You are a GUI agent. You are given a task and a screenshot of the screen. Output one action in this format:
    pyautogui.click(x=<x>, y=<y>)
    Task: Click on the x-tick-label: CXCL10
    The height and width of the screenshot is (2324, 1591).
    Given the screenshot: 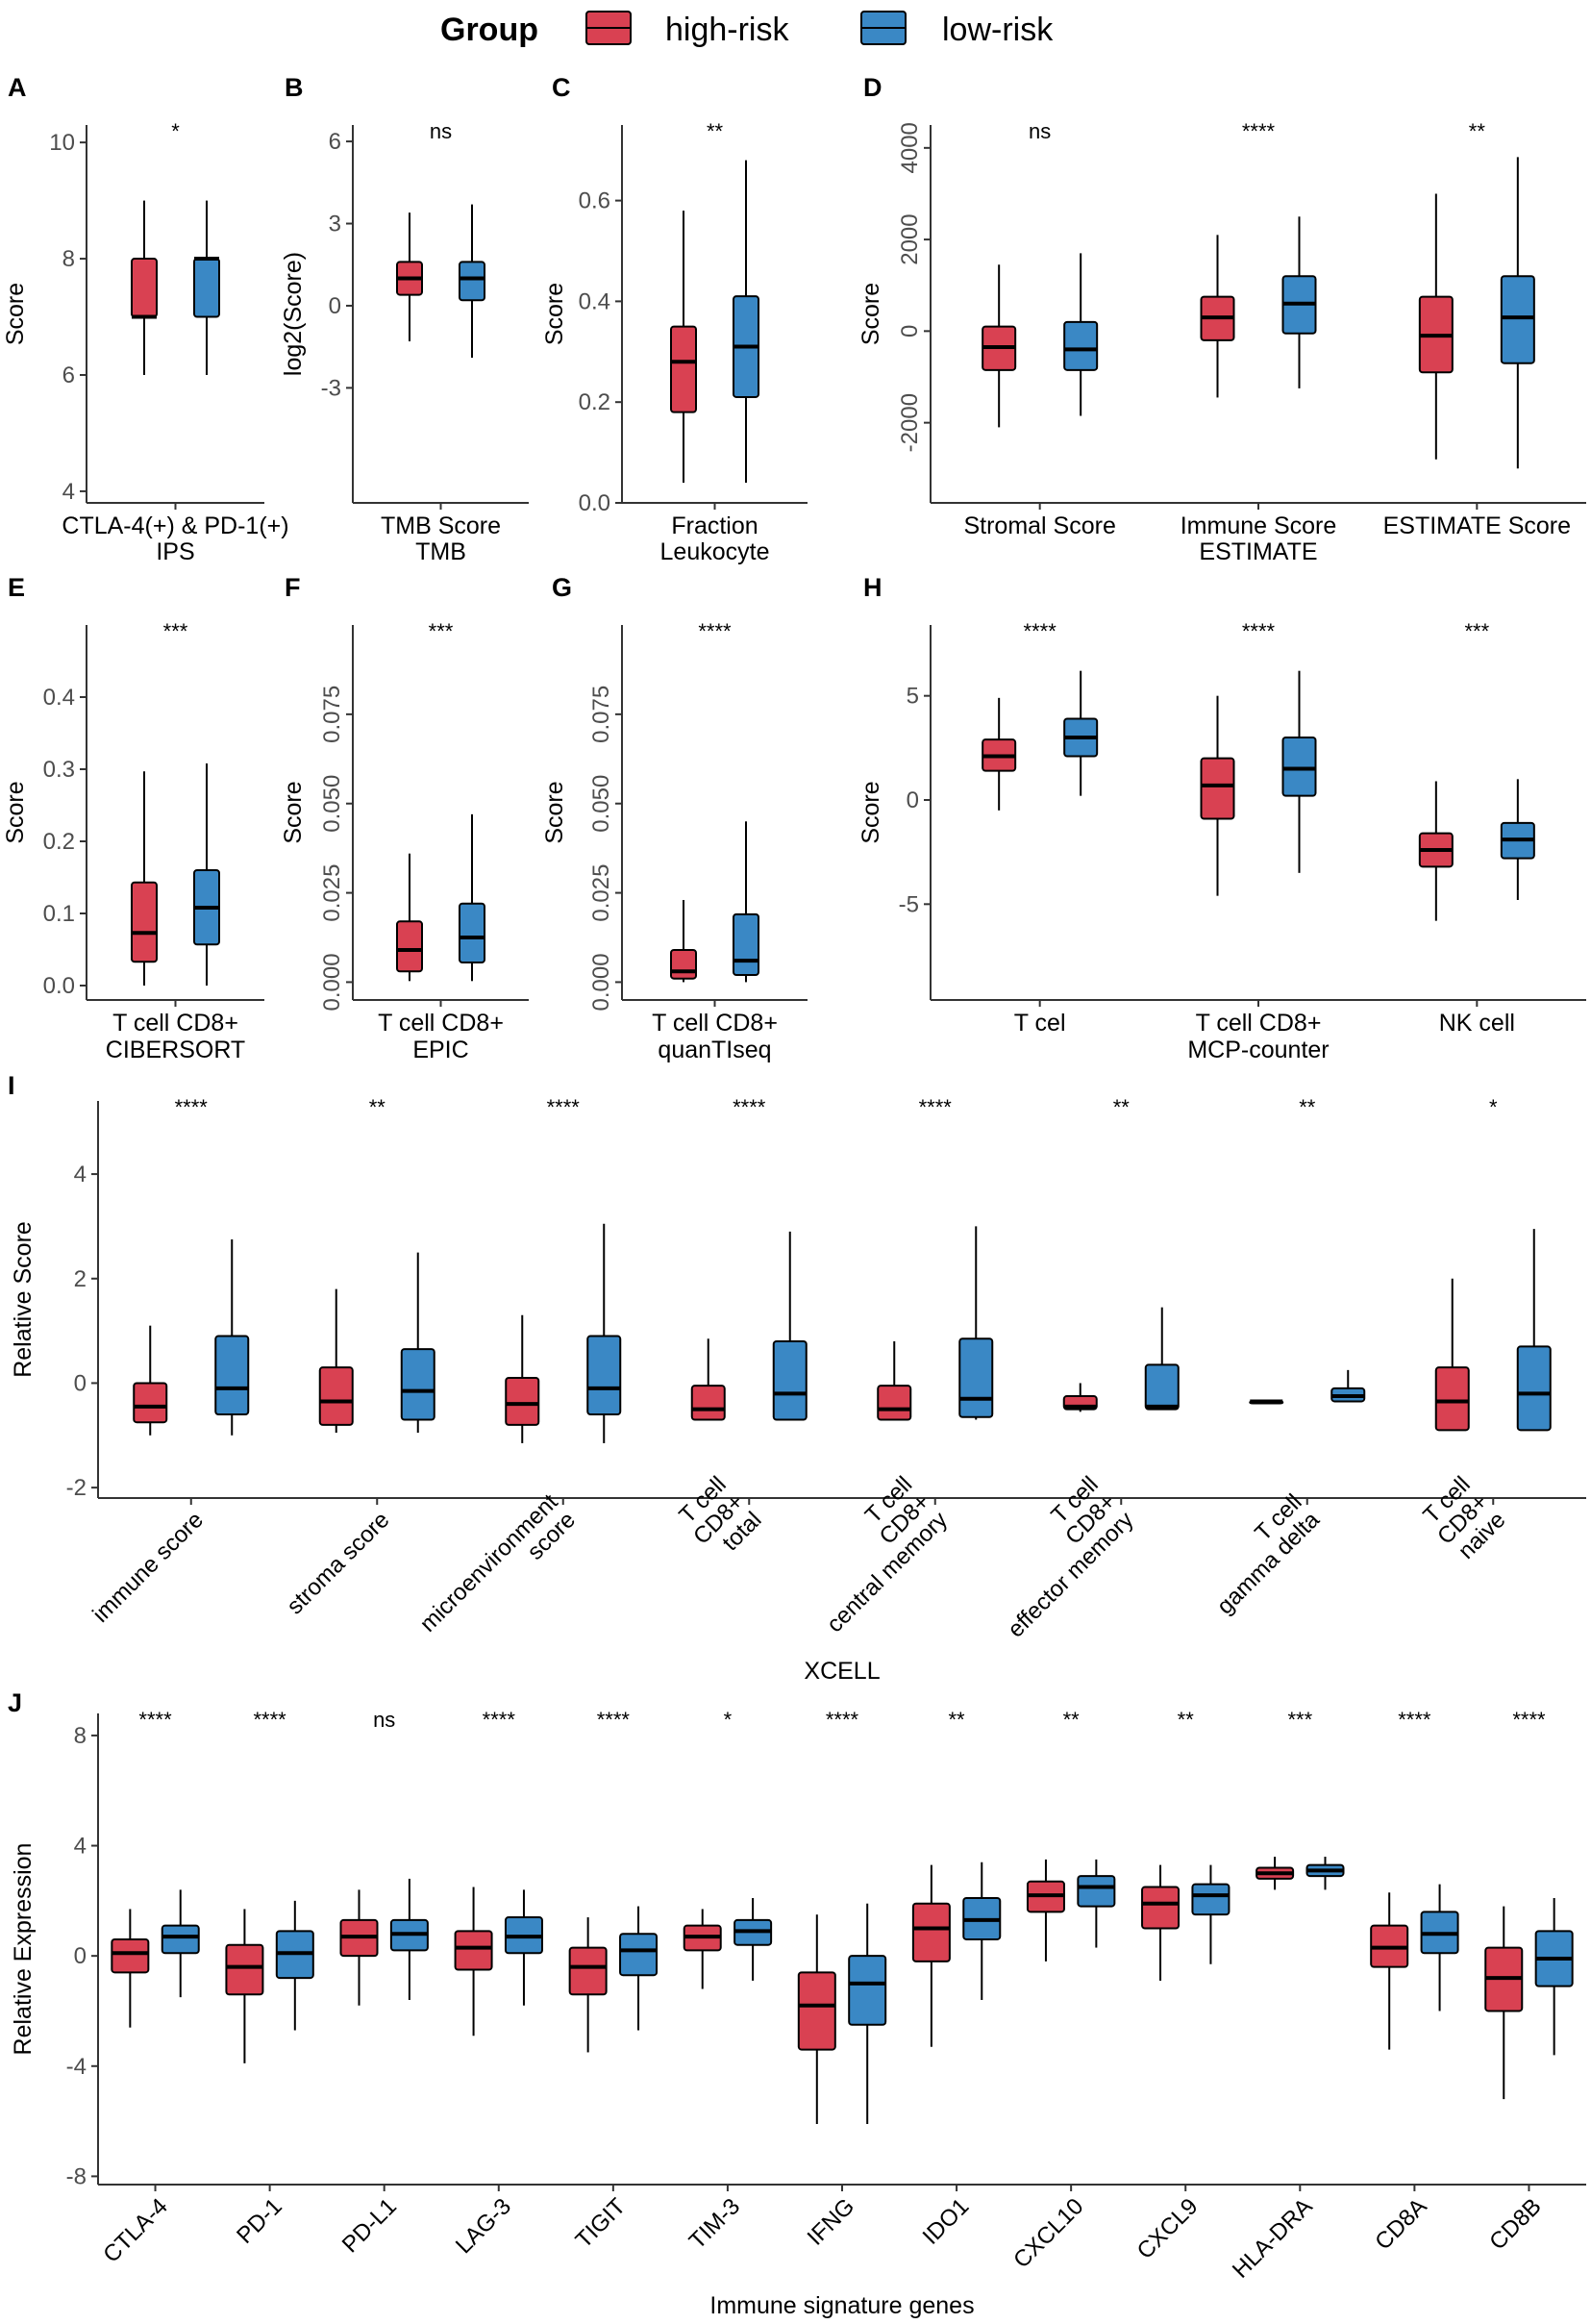 What is the action you would take?
    pyautogui.click(x=1048, y=2233)
    